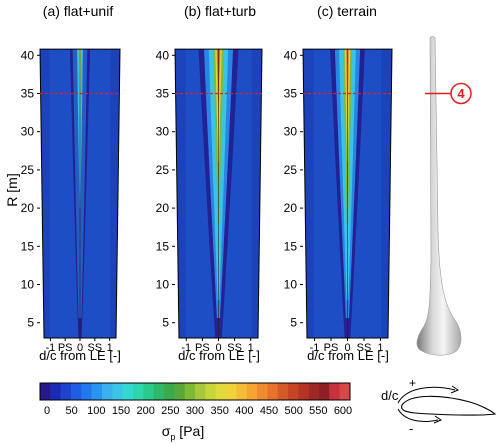 The width and height of the screenshot is (500, 444). I want to click on y-axis-label: R [m], so click(12, 189).